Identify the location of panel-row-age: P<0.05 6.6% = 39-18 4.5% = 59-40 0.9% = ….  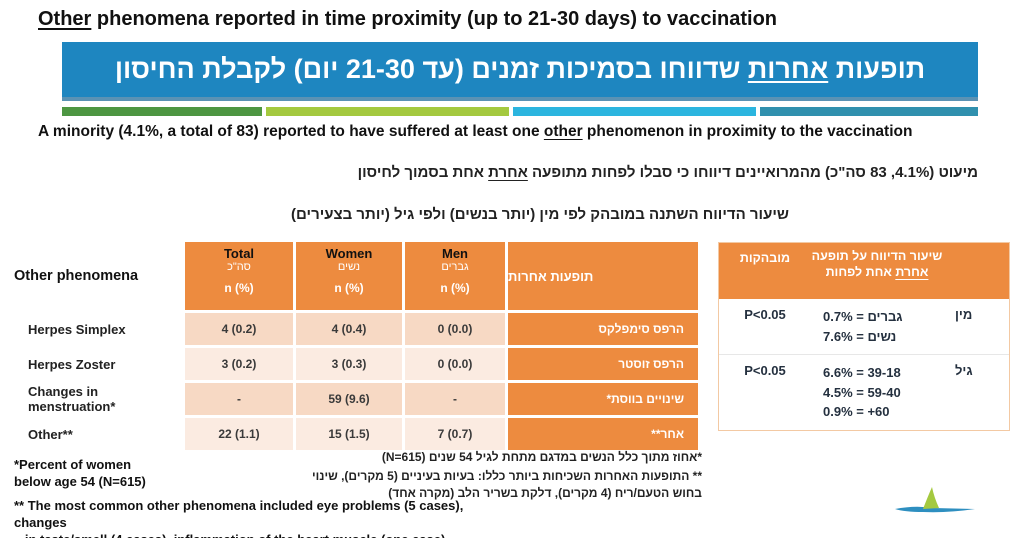
(864, 392).